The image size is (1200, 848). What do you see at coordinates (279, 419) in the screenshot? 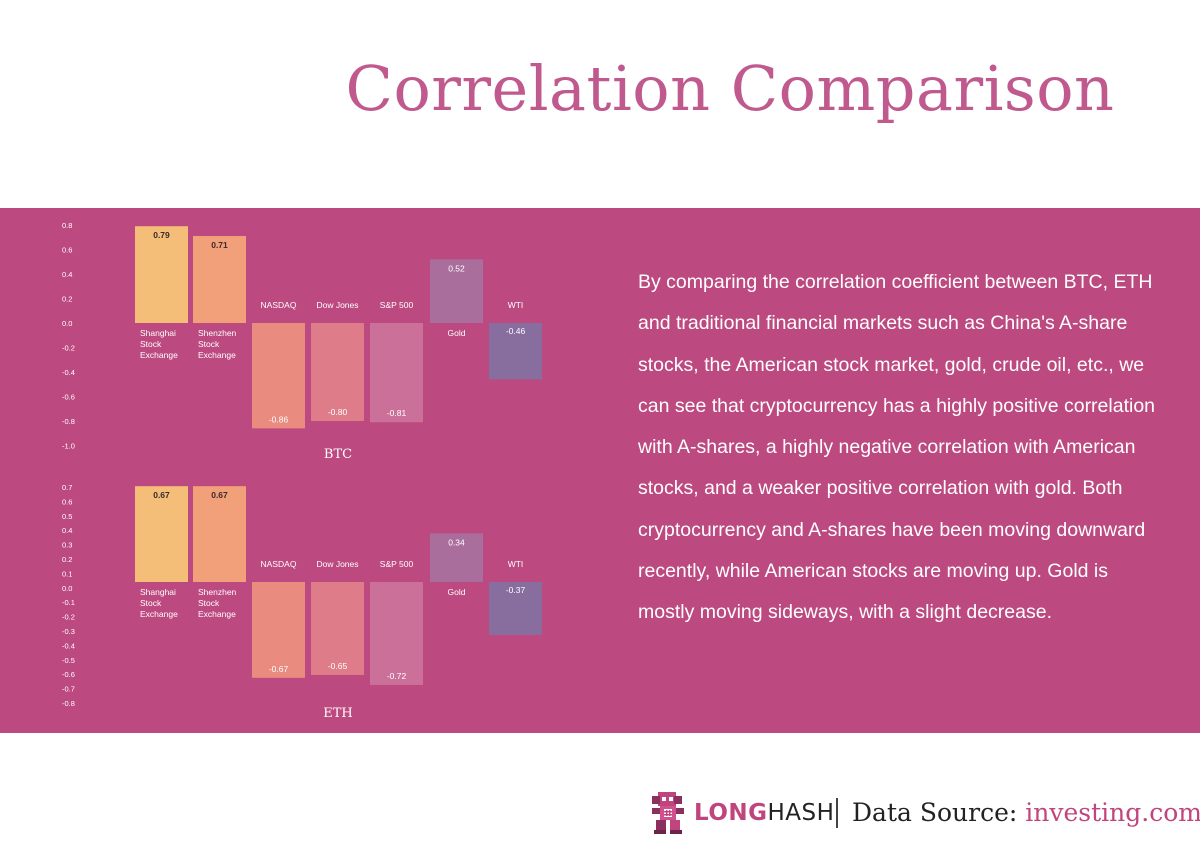
I see `btc-value-label: -0.86` at bounding box center [279, 419].